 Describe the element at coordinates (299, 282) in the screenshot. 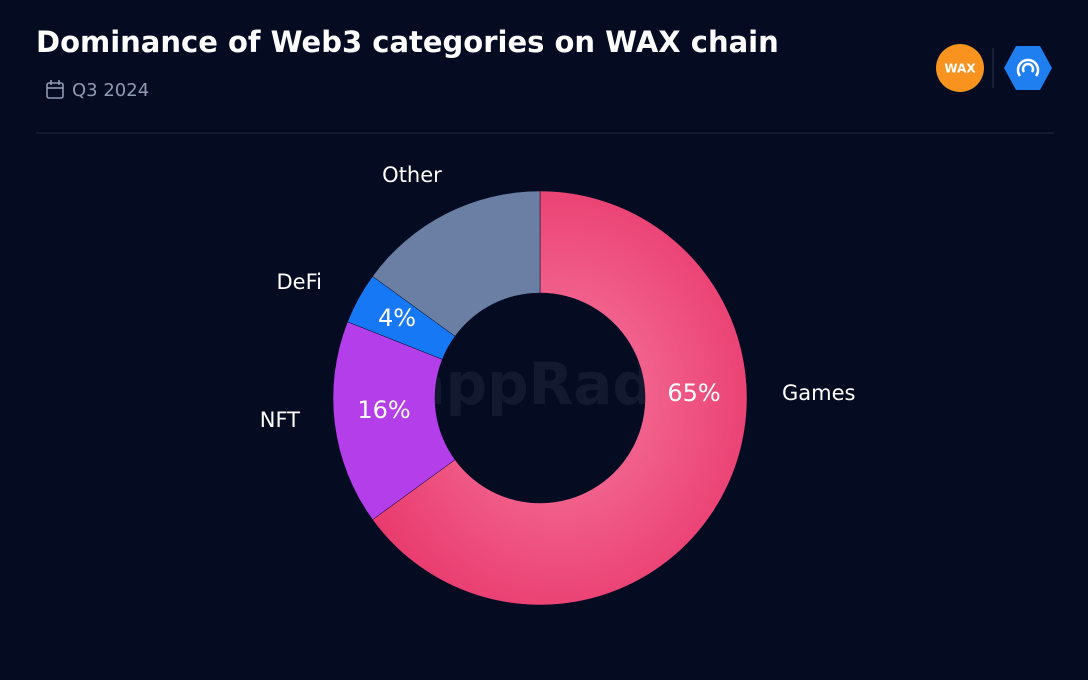

I see `category-label: DeFi` at that location.